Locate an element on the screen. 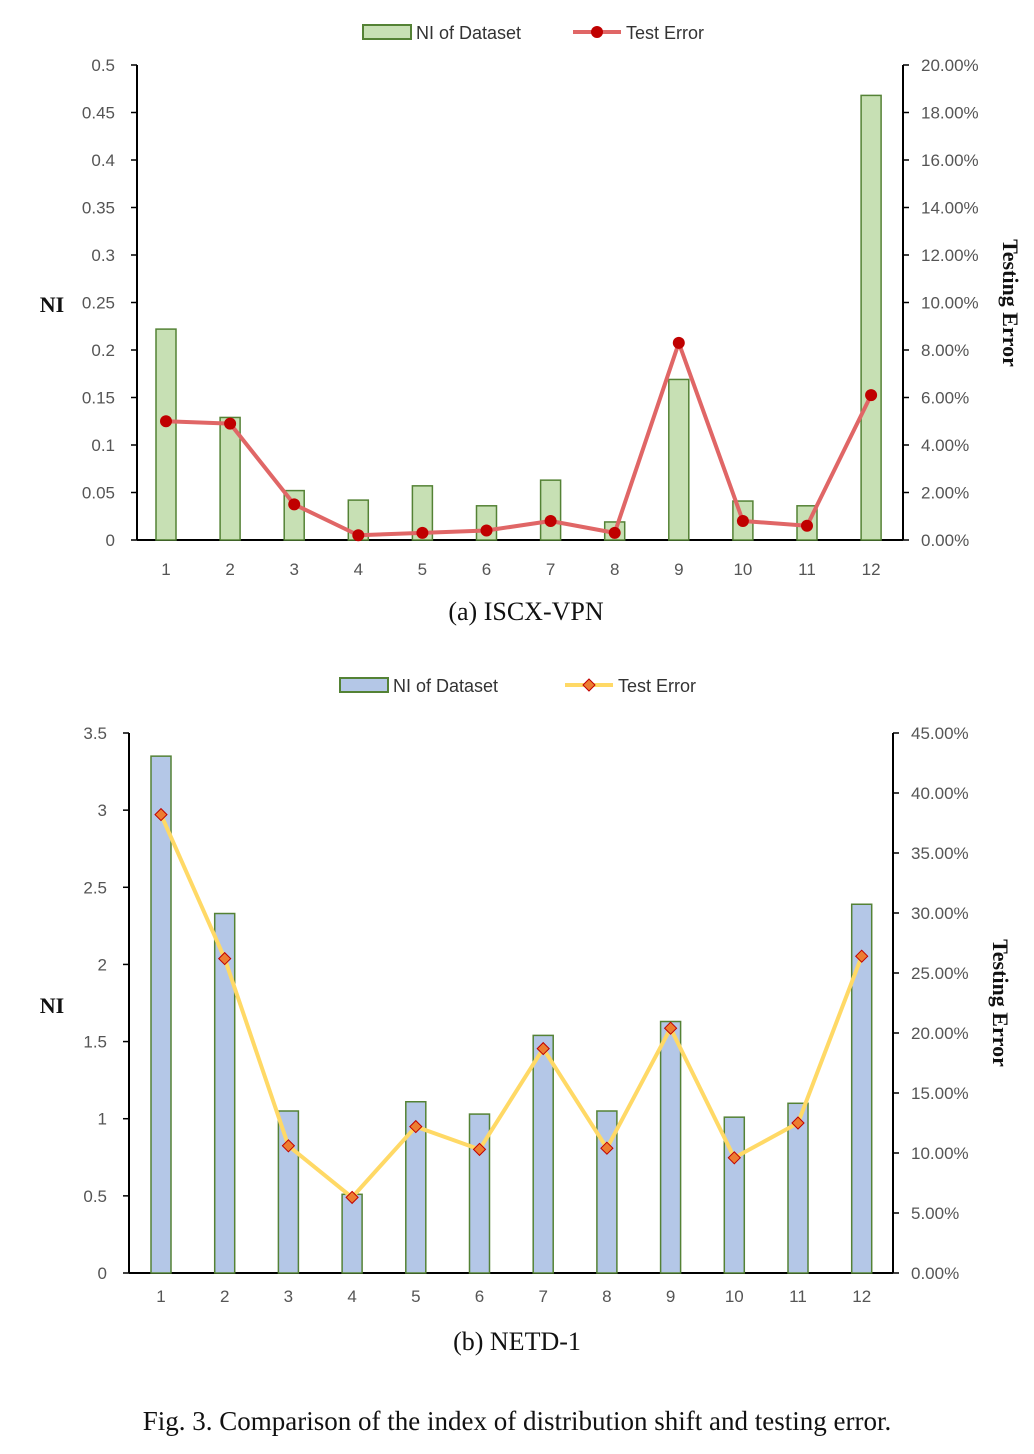 Image resolution: width=1034 pixels, height=1454 pixels. y-tick-label: 0.2 is located at coordinates (103, 350).